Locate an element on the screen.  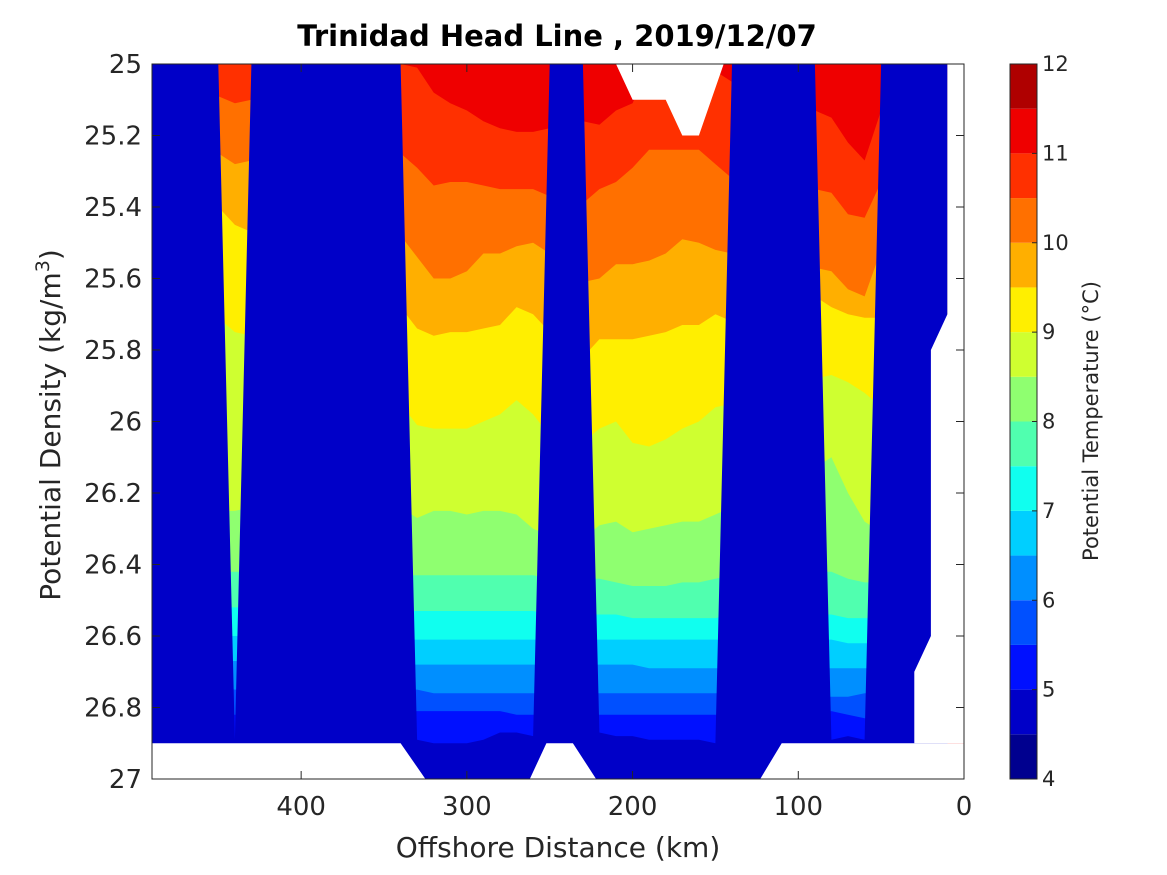
colorbar-tick-label: 11 is located at coordinates (1055, 153).